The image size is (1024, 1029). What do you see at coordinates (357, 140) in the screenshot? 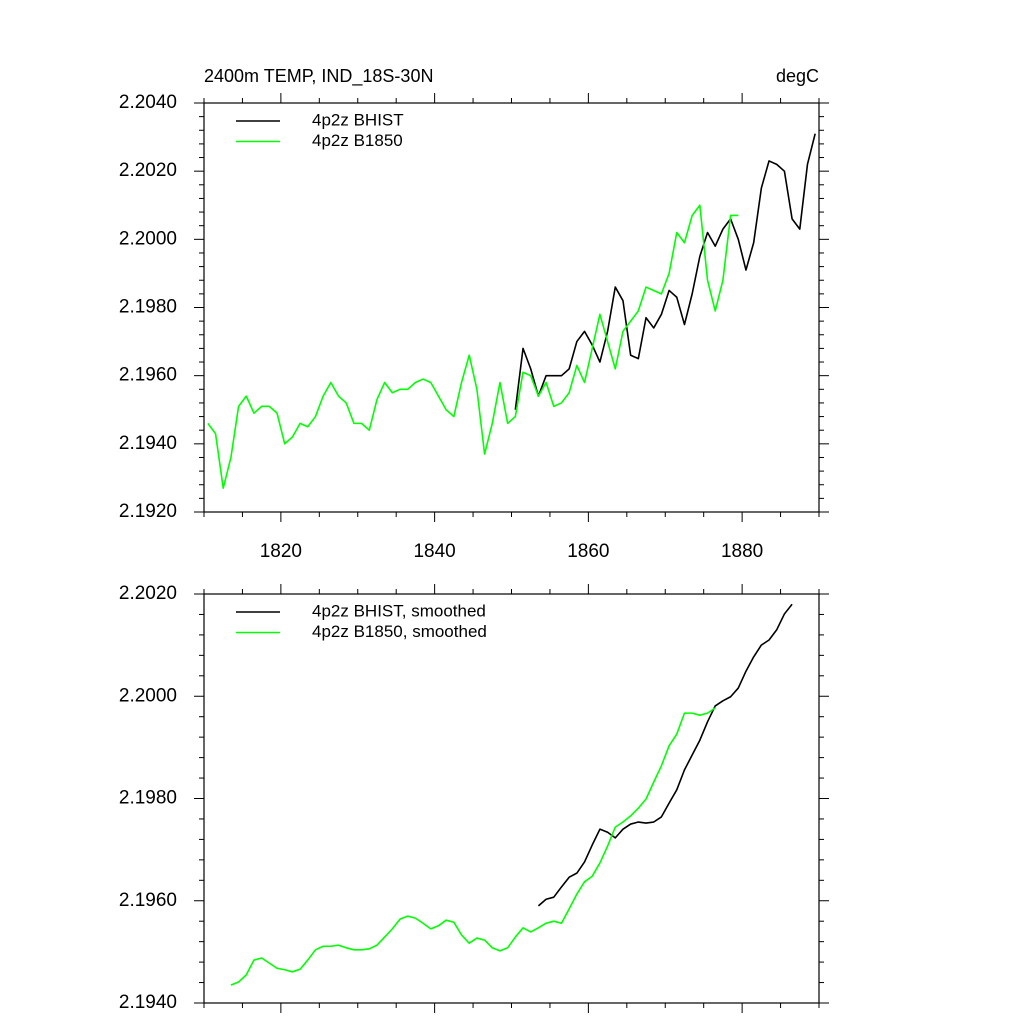
I see `legend-label: 4p2z B1850` at bounding box center [357, 140].